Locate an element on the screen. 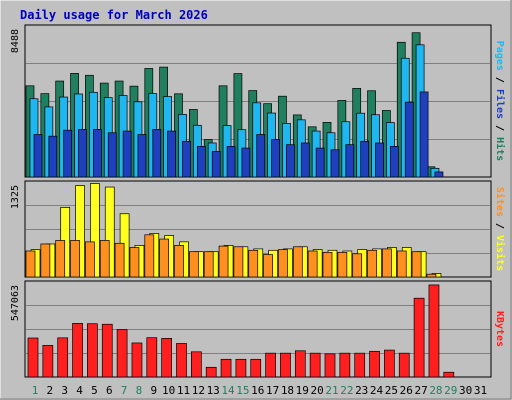 This screenshot has width=512, height=400. x-label-day-19: 19 is located at coordinates (302, 390).